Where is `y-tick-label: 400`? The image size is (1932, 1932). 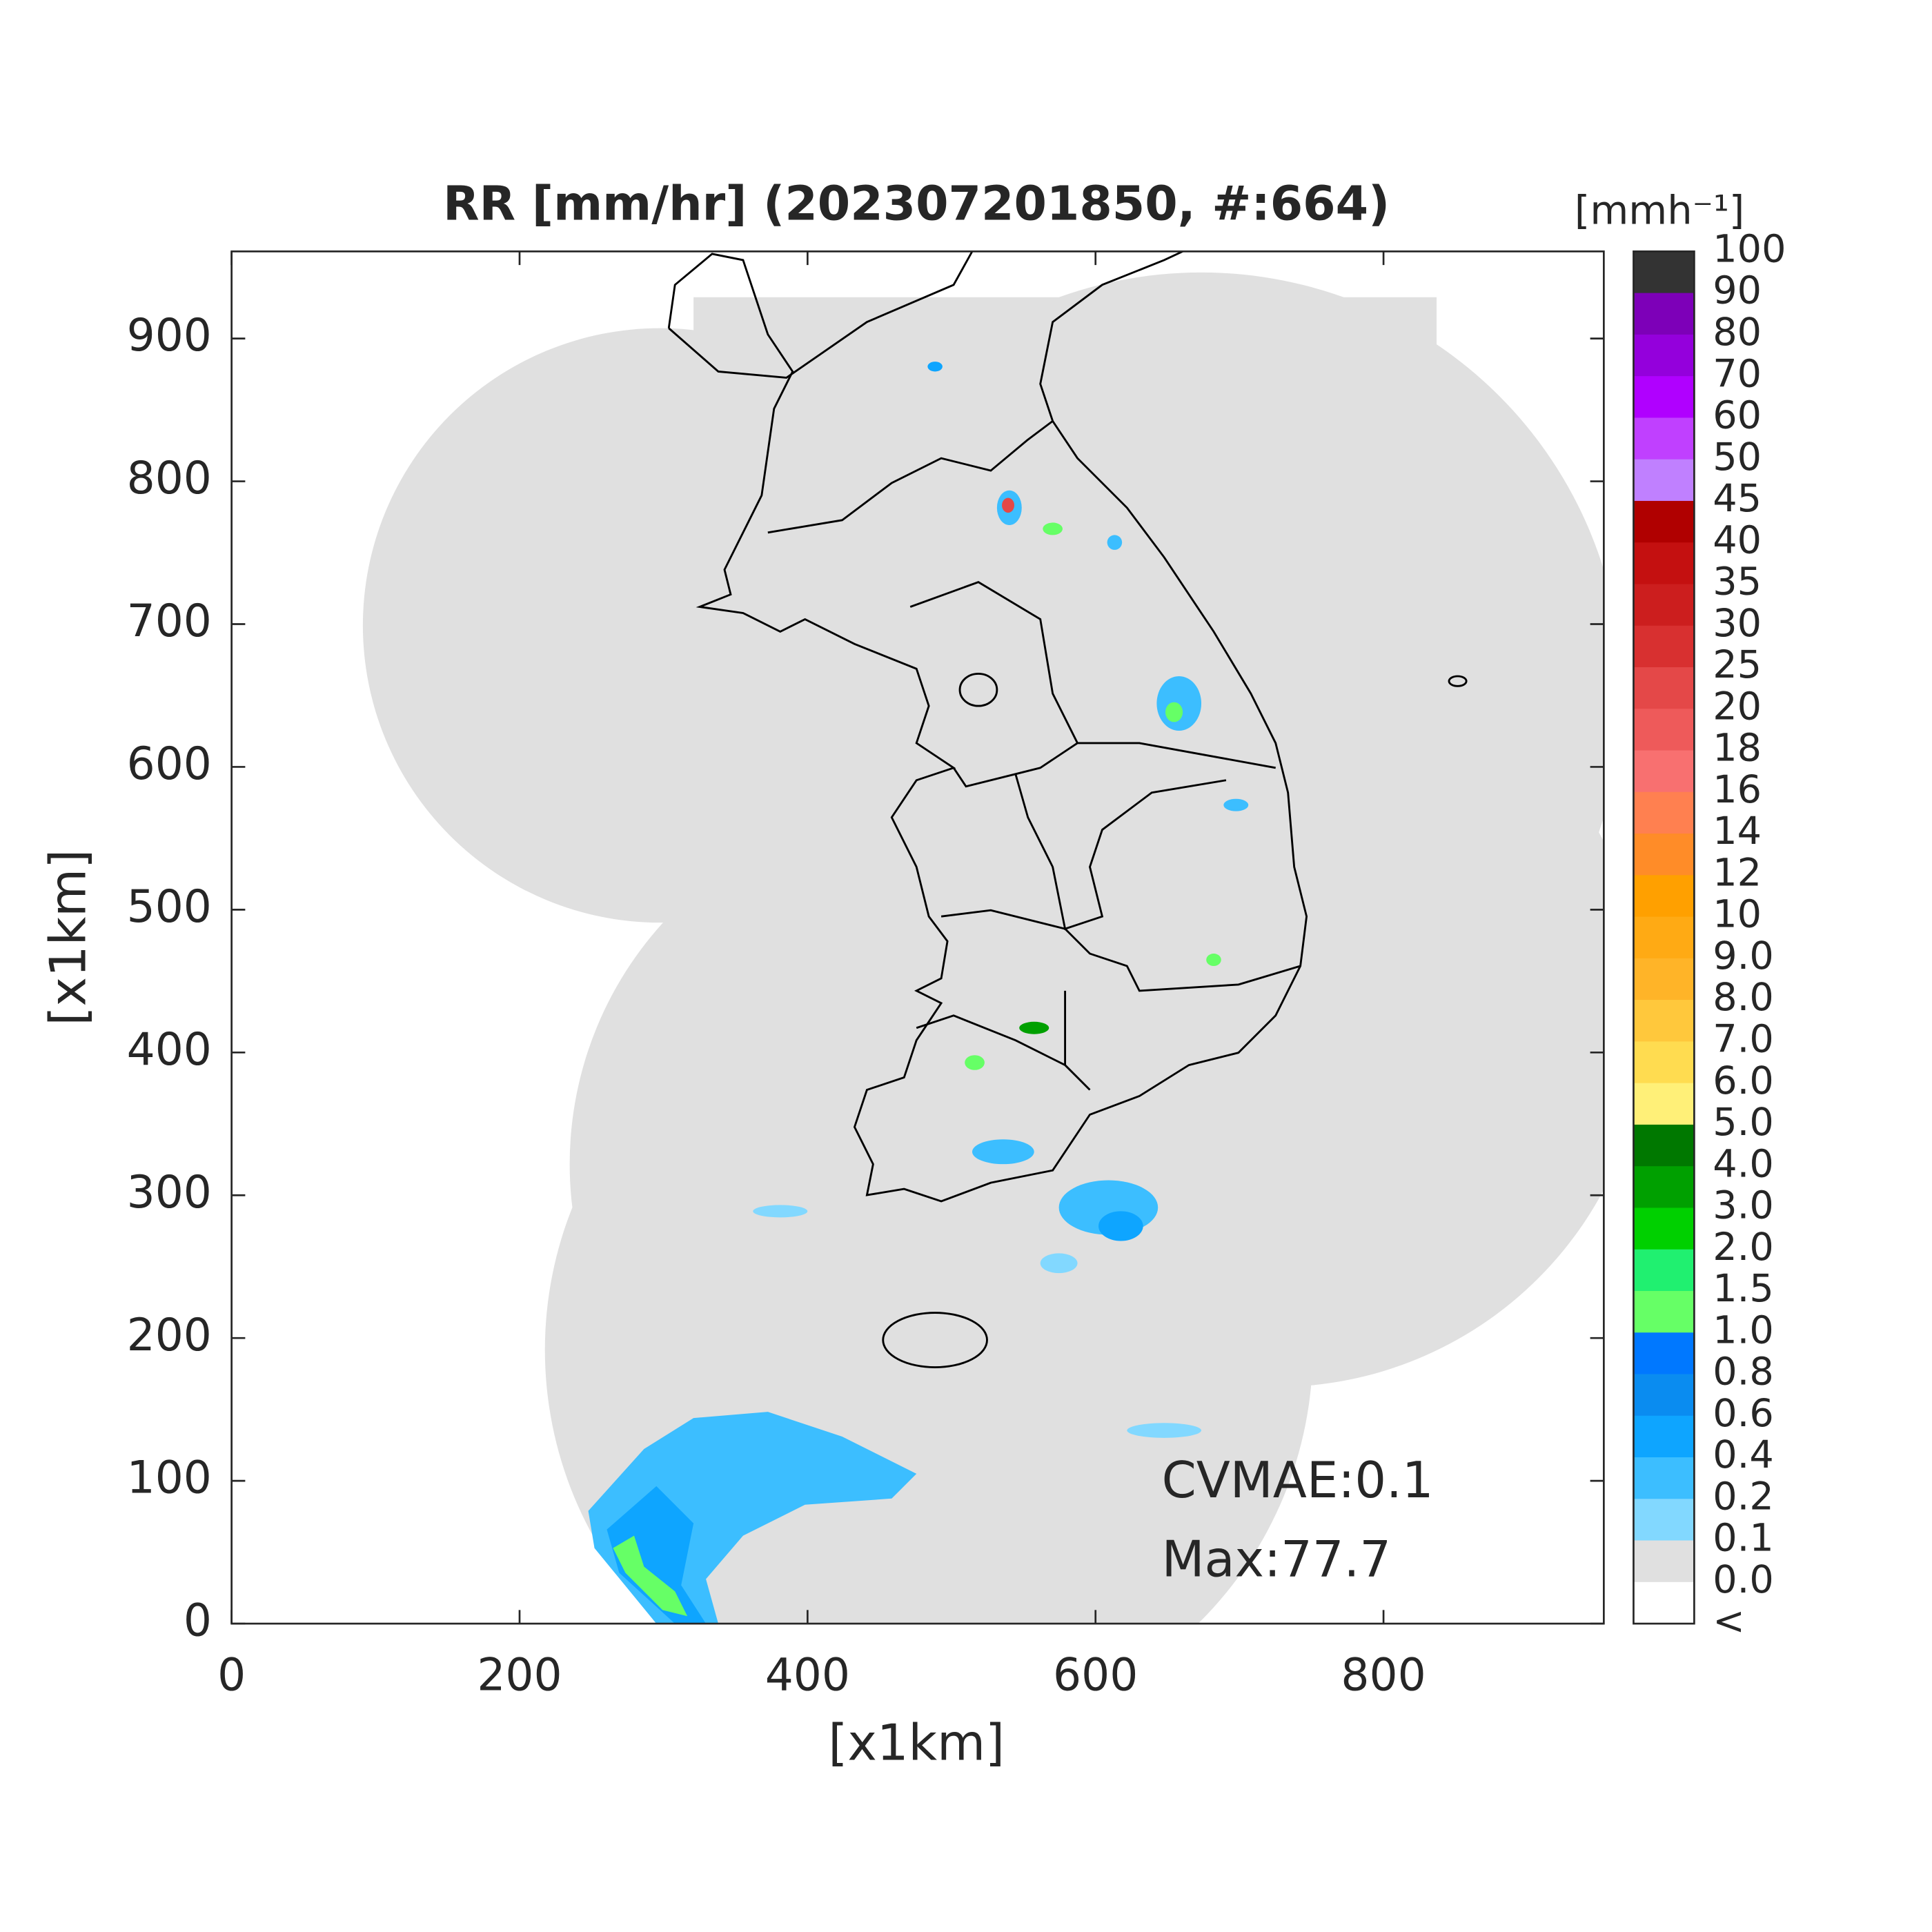 y-tick-label: 400 is located at coordinates (169, 1050).